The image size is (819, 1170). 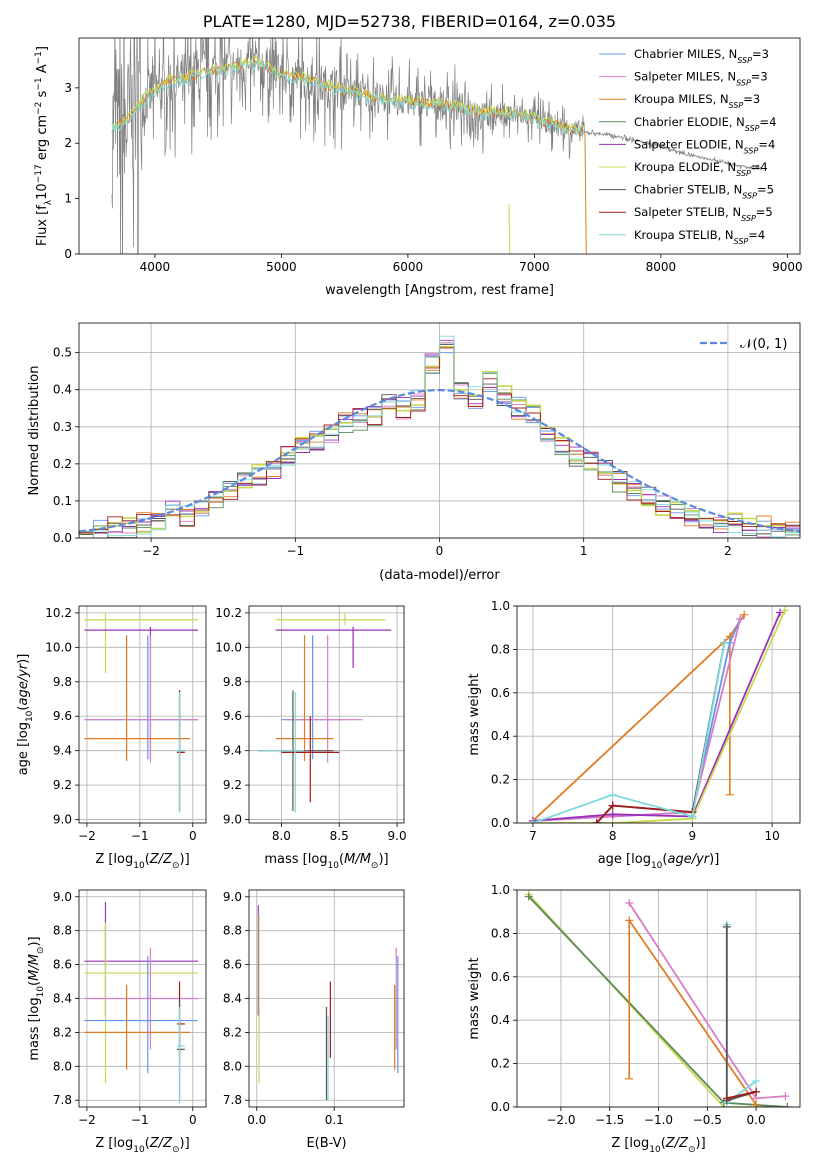 What do you see at coordinates (728, 551) in the screenshot?
I see `x-tick-label: 2` at bounding box center [728, 551].